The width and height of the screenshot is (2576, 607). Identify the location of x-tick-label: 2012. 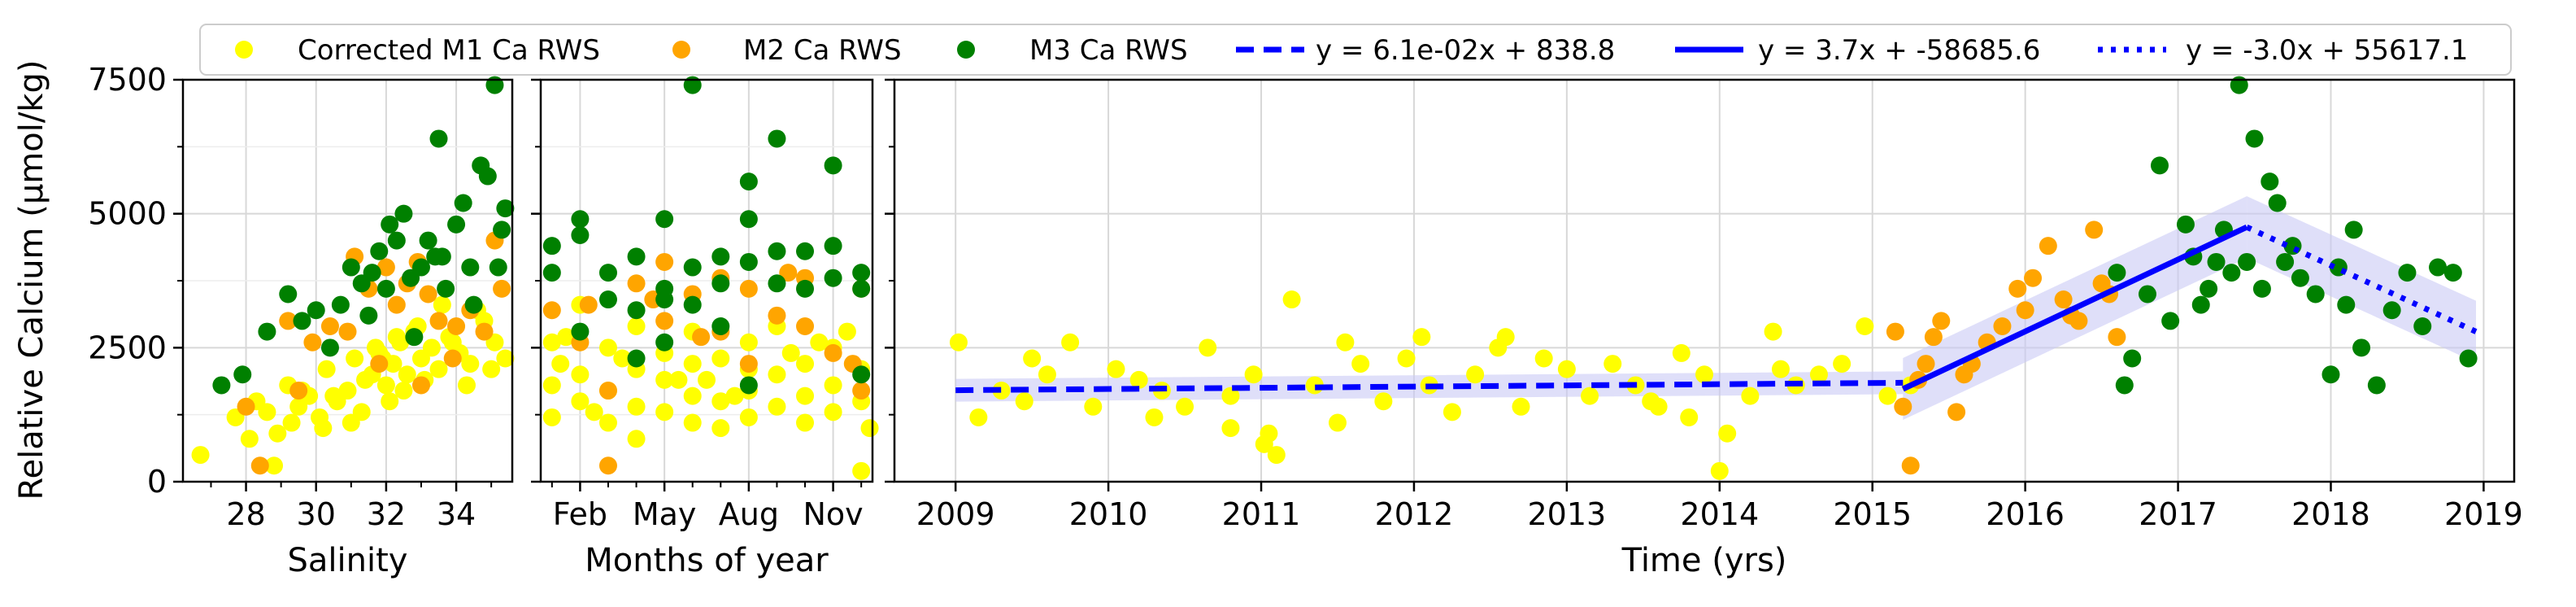
(1414, 514).